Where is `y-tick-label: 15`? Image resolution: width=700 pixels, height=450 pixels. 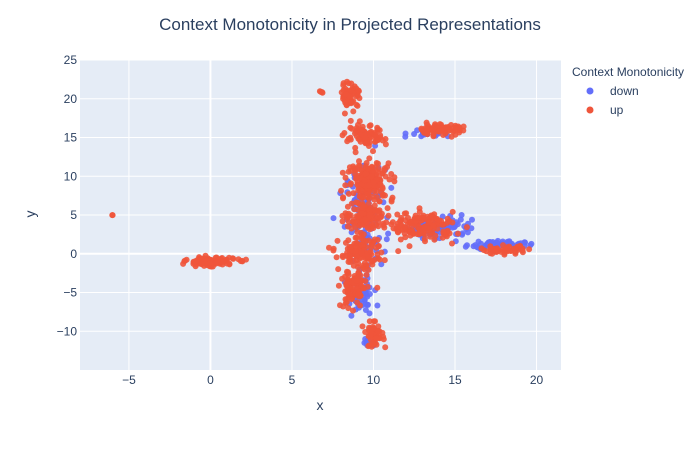 y-tick-label: 15 is located at coordinates (71, 138).